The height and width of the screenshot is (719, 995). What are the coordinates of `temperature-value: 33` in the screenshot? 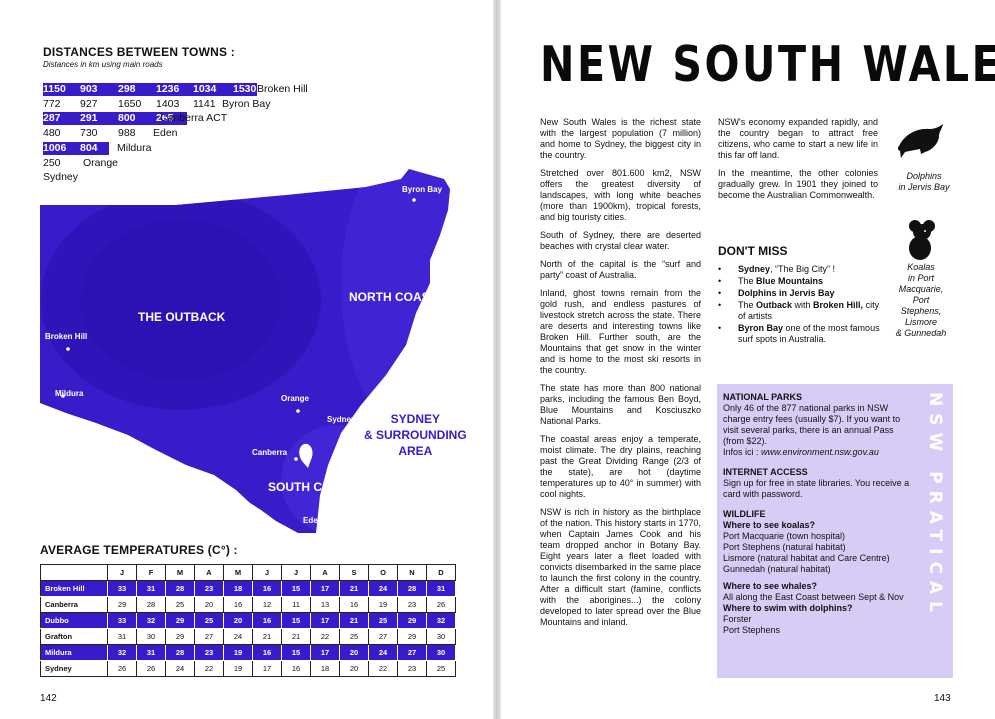 It's located at (122, 588).